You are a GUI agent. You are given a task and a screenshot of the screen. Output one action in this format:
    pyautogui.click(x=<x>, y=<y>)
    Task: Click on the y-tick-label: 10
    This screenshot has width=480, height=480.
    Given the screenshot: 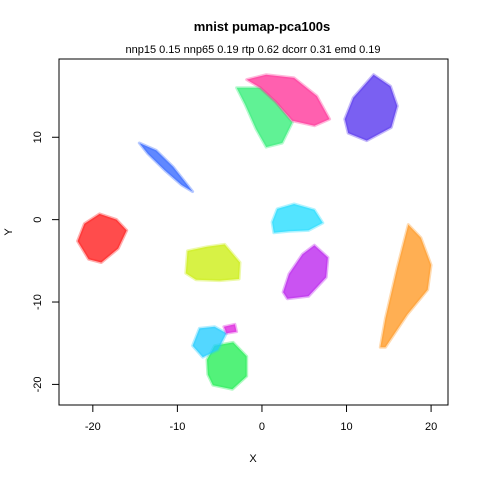 What is the action you would take?
    pyautogui.click(x=38, y=137)
    